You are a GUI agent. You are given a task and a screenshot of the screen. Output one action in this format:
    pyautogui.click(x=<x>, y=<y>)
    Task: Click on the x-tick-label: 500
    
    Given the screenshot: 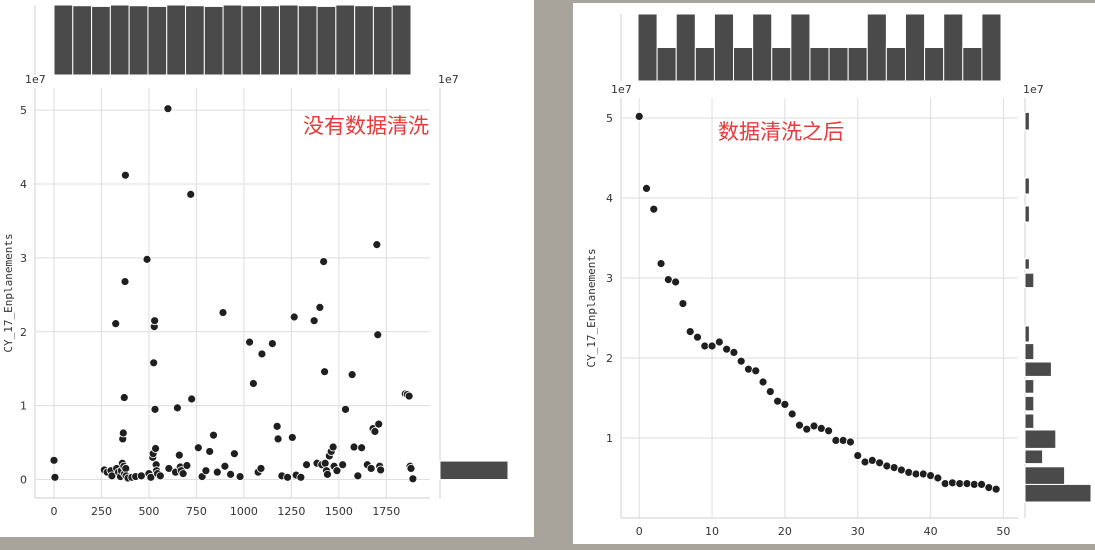 What is the action you would take?
    pyautogui.click(x=148, y=511)
    